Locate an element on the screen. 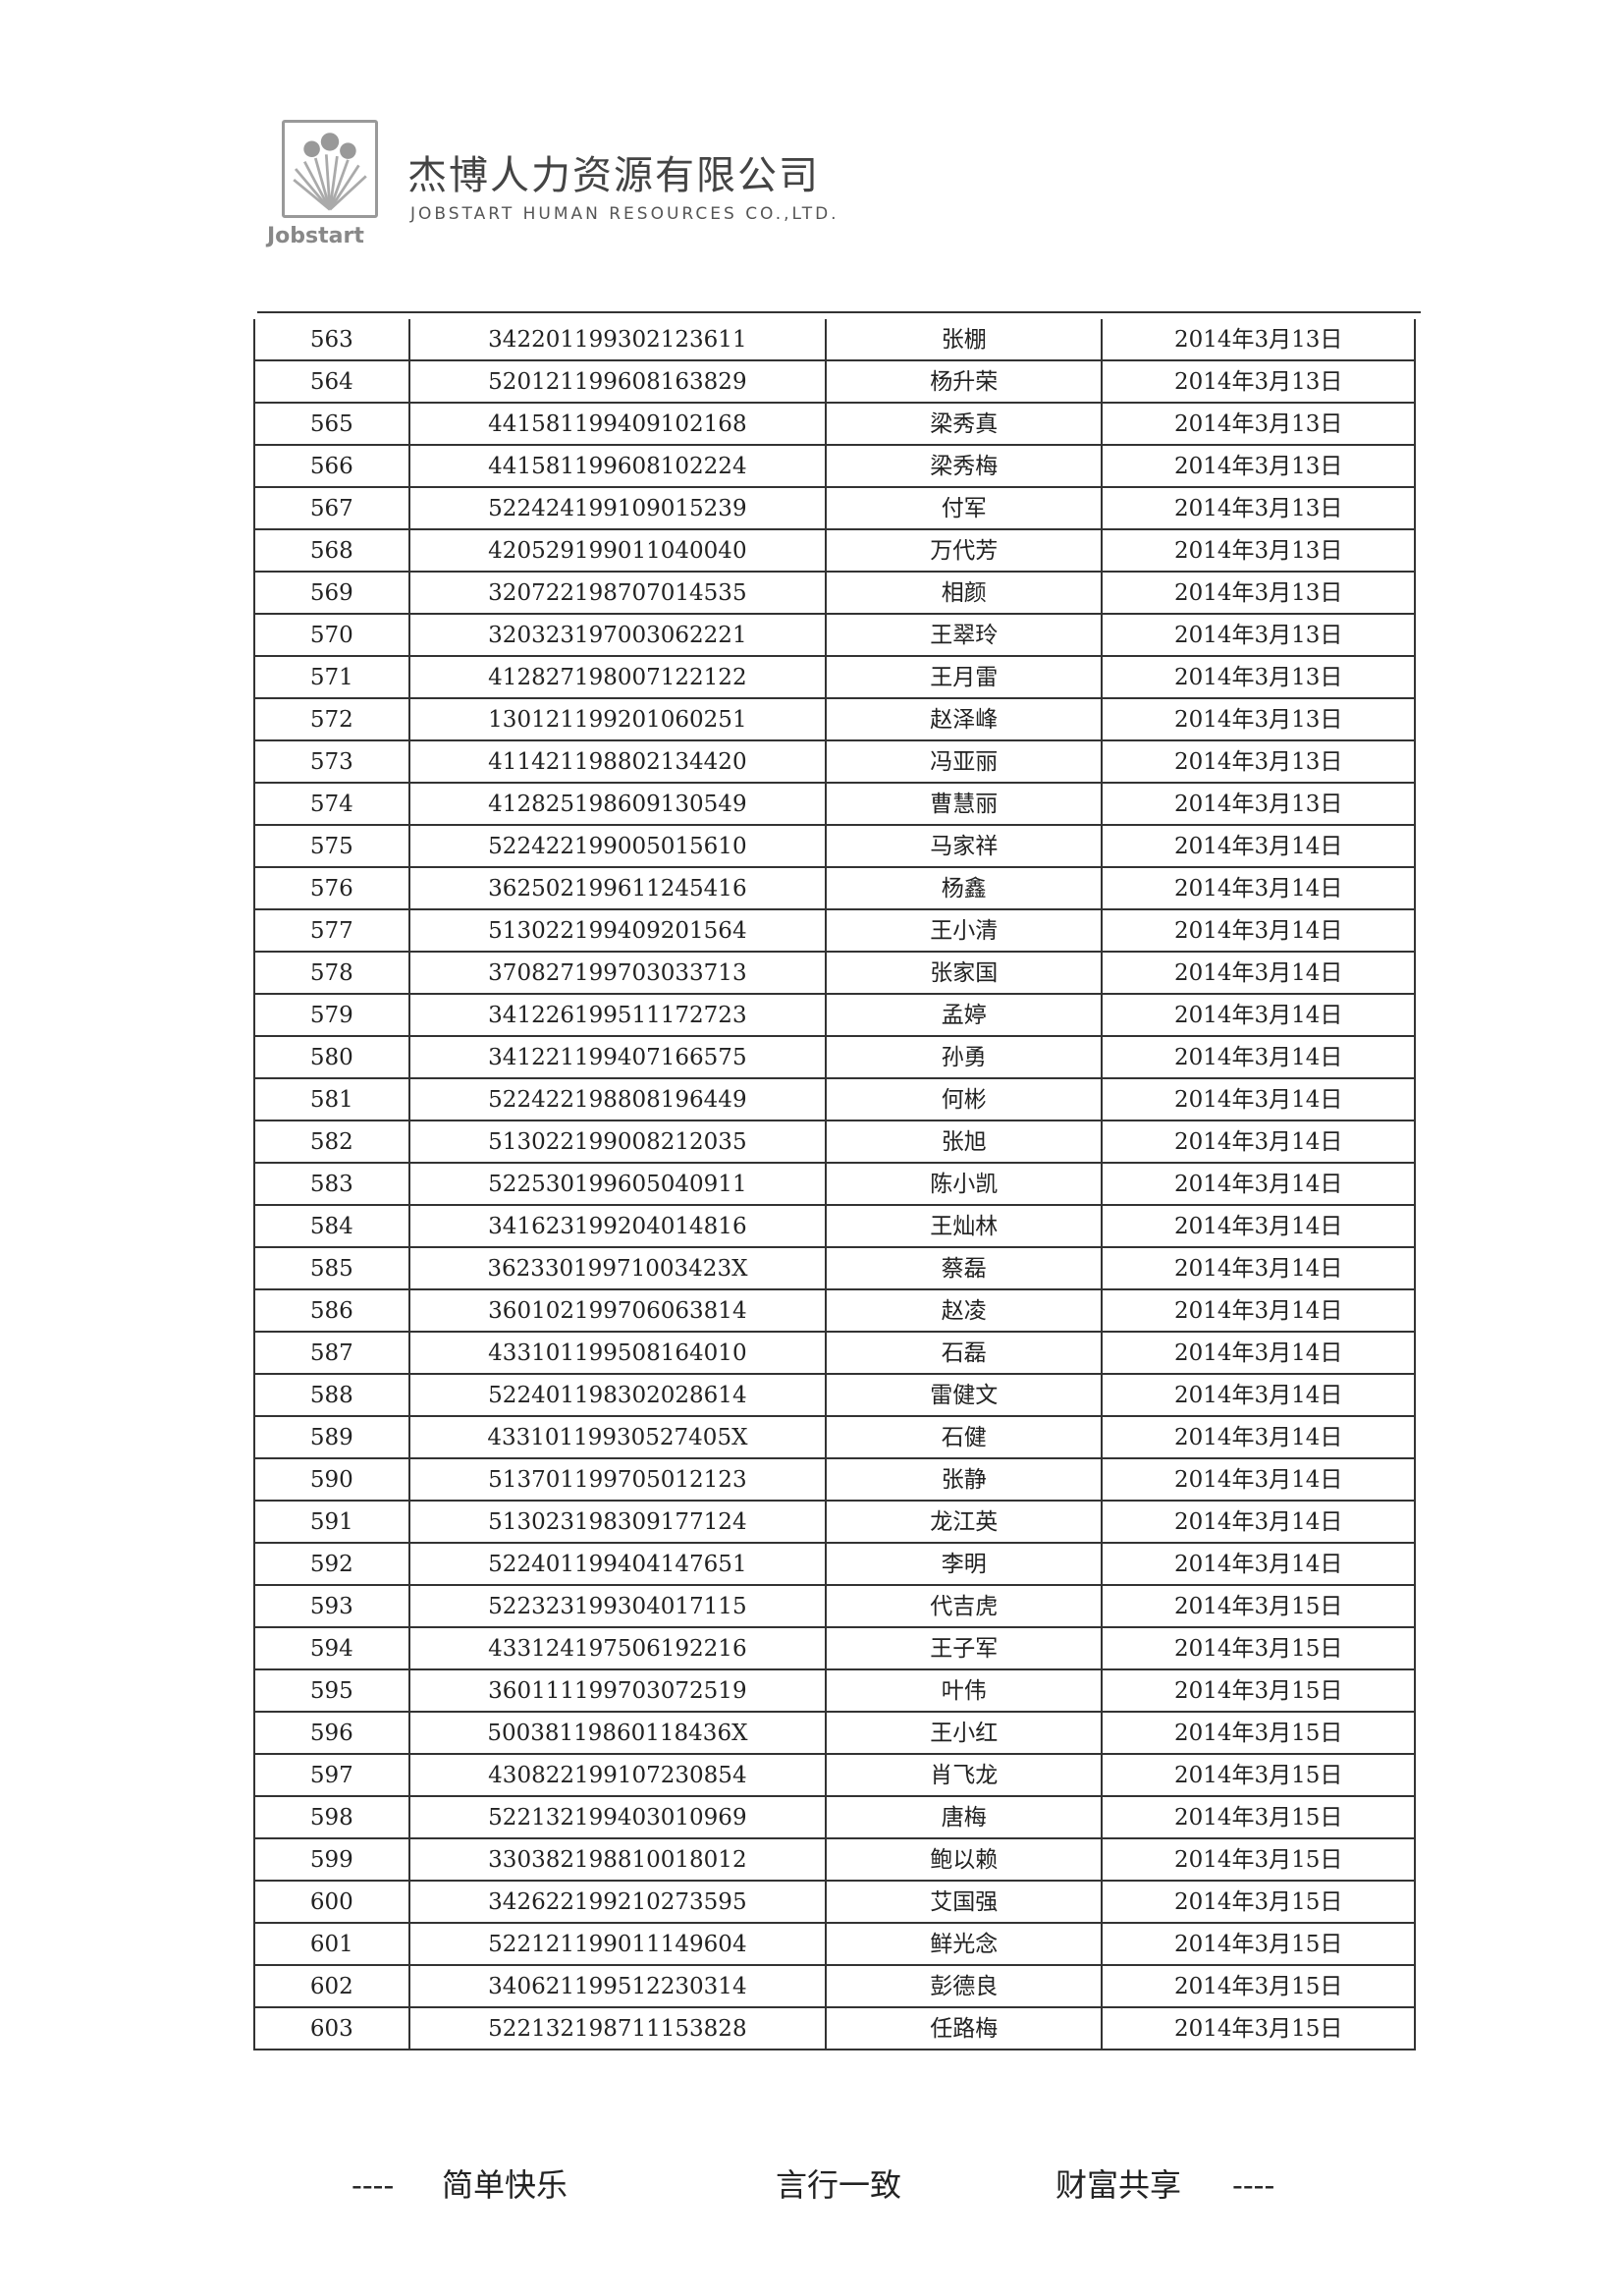  row-number-cell: 576 is located at coordinates (331, 888).